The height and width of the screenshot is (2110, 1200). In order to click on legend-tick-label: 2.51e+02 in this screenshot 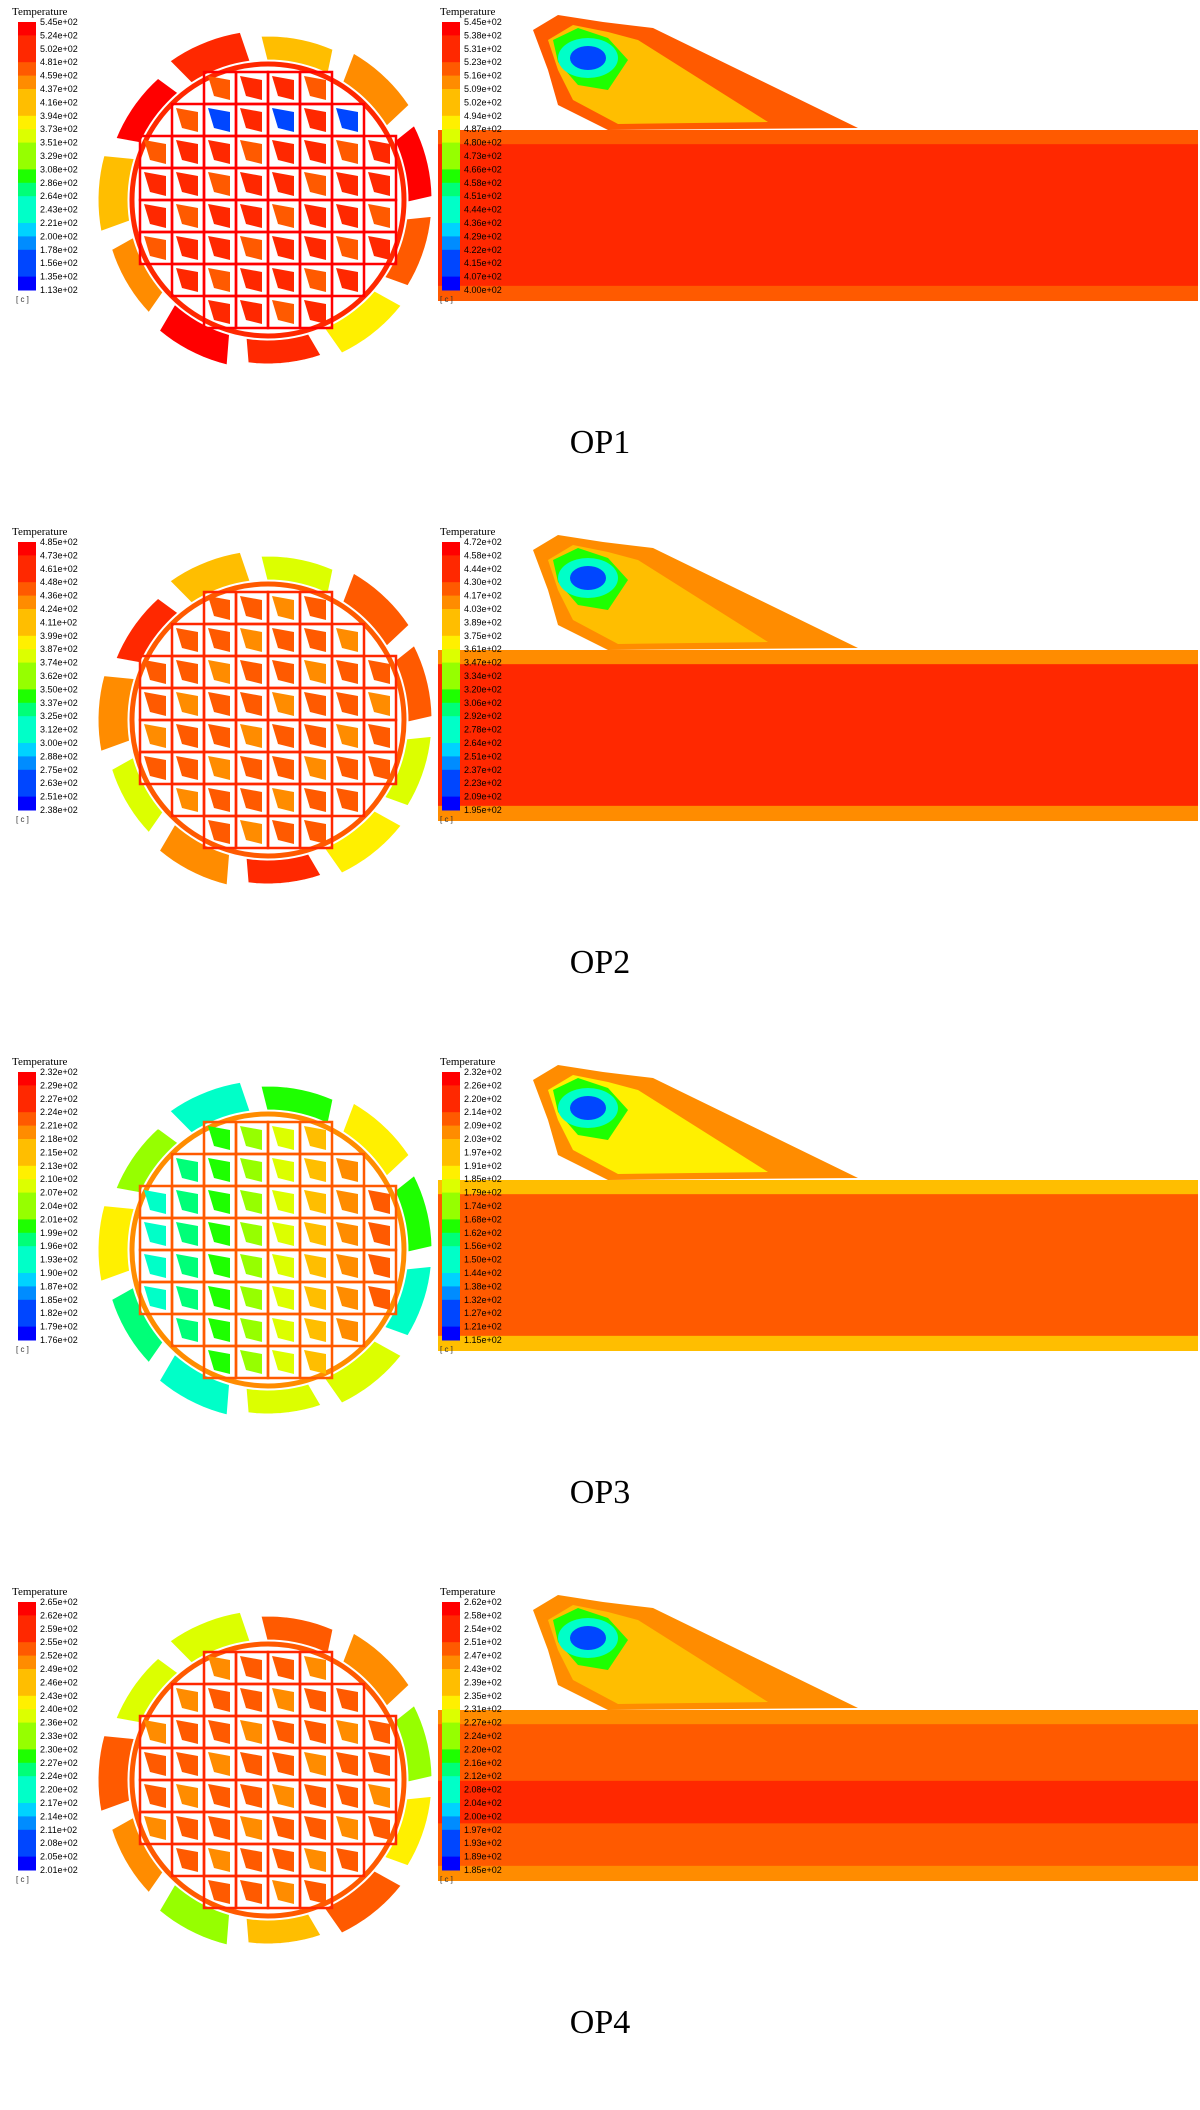, I will do `click(483, 1642)`.